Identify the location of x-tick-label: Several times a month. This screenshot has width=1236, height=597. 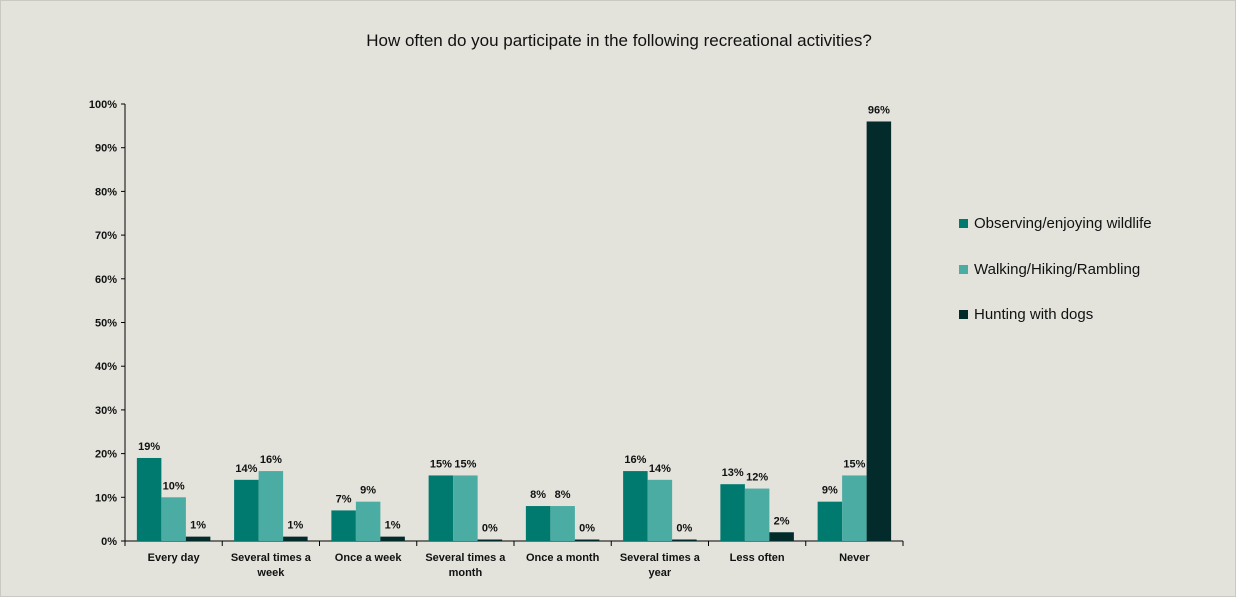
(465, 565).